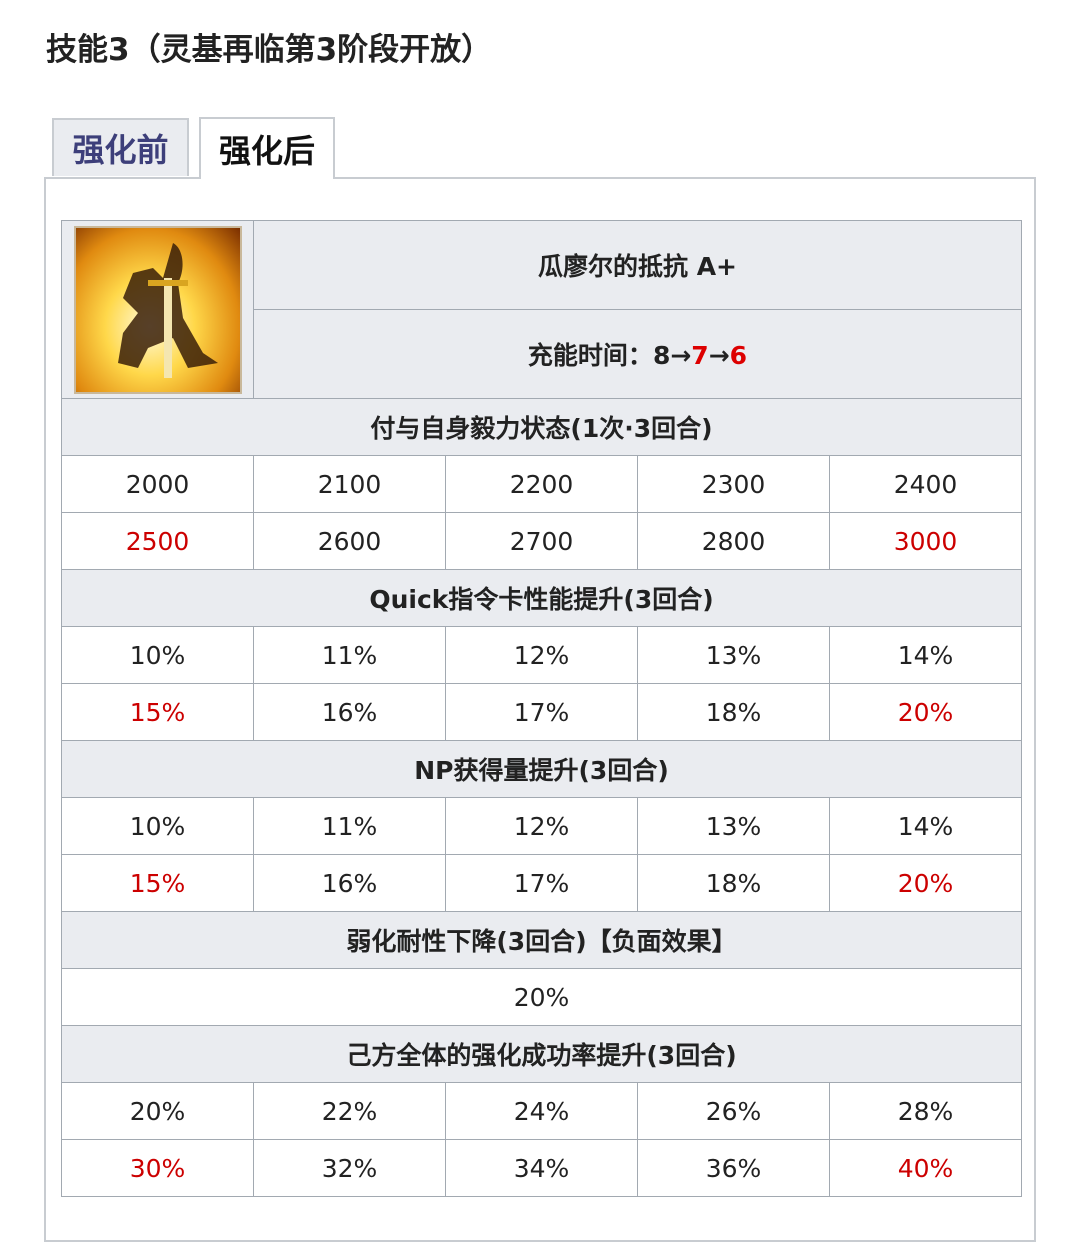 This screenshot has height=1253, width=1080. What do you see at coordinates (349, 541) in the screenshot?
I see `value-lv7: 2600` at bounding box center [349, 541].